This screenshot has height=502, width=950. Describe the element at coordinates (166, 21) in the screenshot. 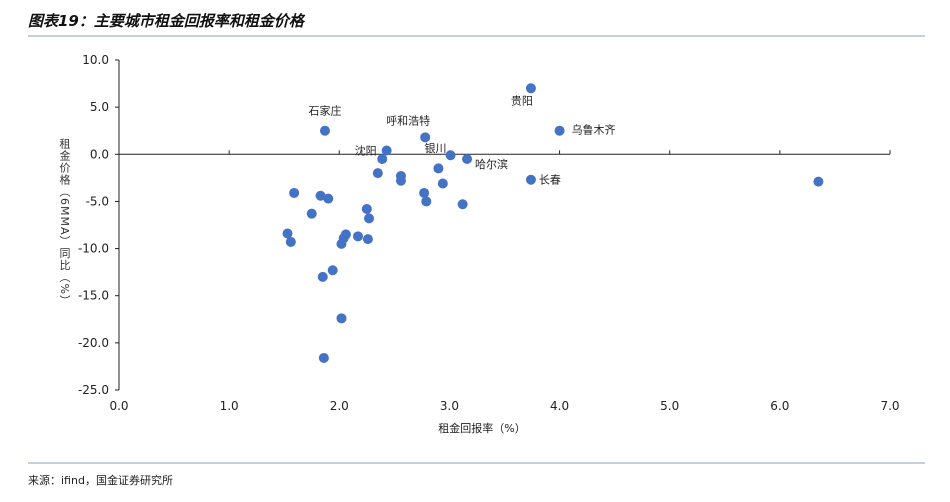

I see `chart-title: 图表19：主要城市租金回报率和租金价格` at that location.